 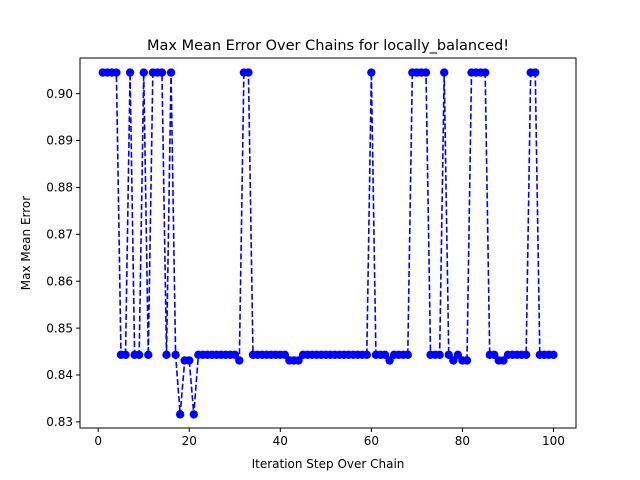 What do you see at coordinates (59, 375) in the screenshot?
I see `y-tick-label: 0.84` at bounding box center [59, 375].